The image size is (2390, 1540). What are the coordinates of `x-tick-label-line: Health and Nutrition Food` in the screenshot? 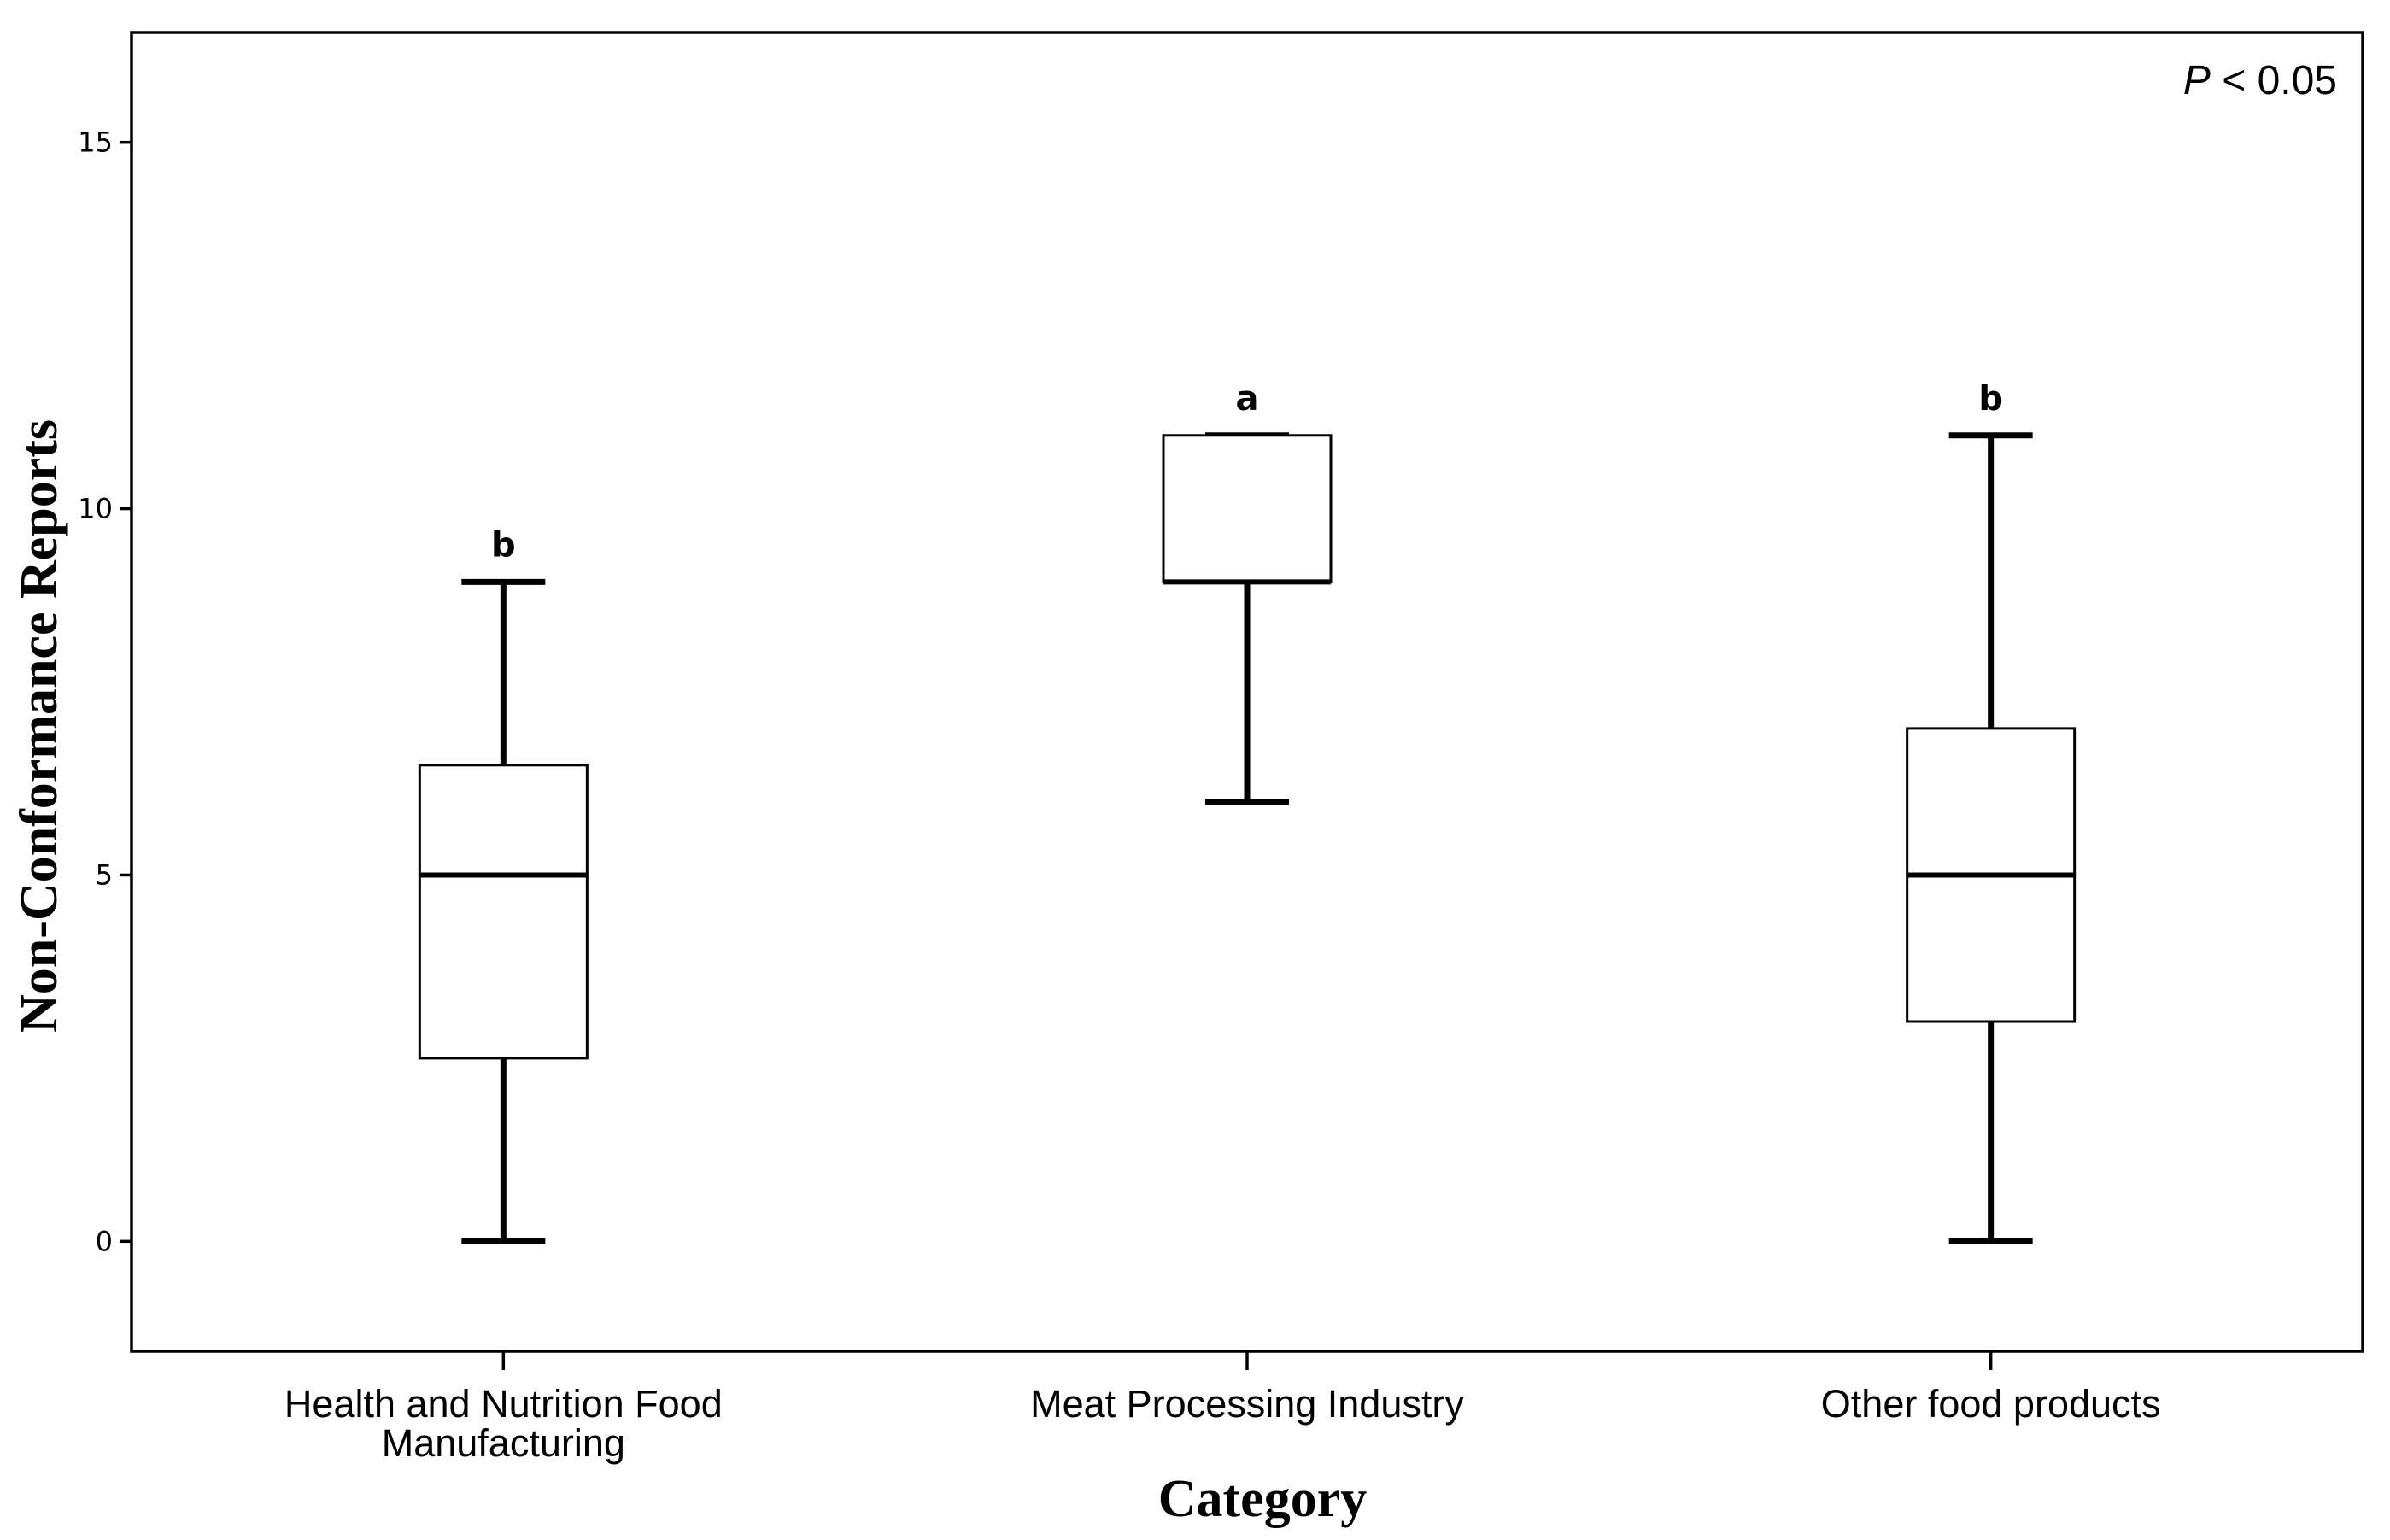 It's located at (503, 1404).